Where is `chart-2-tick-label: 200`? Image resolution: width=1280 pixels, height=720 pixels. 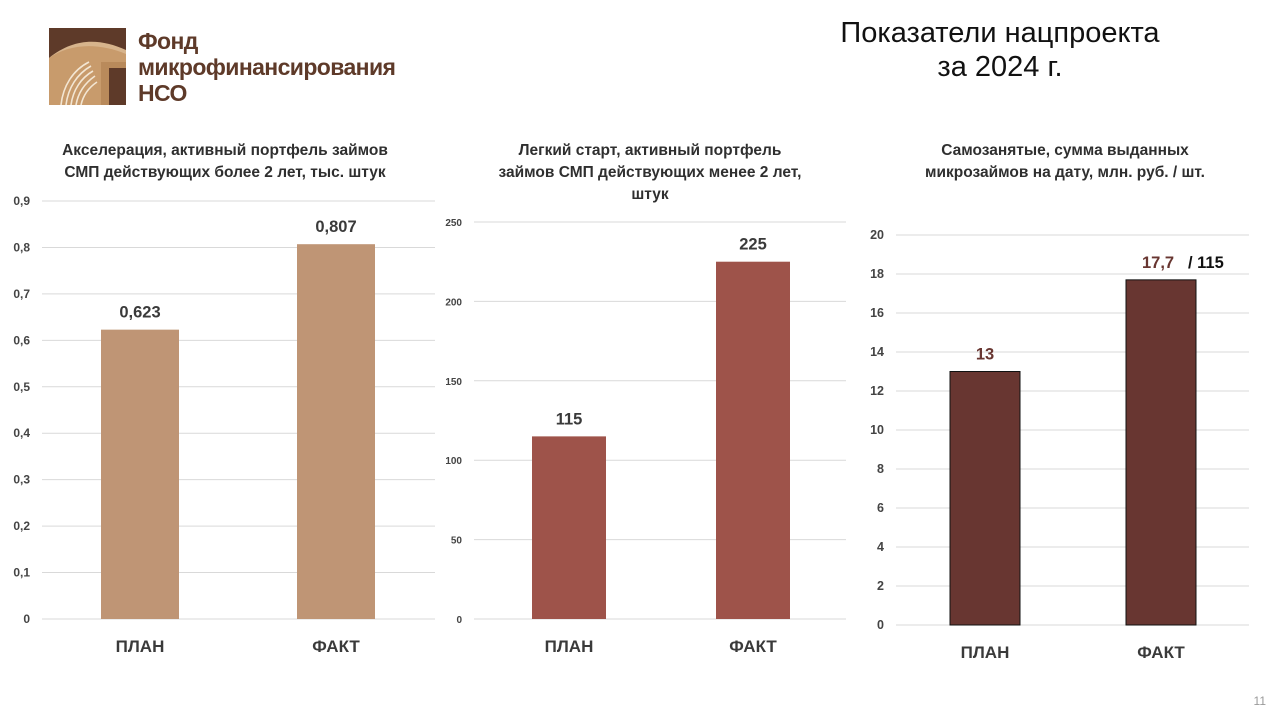 chart-2-tick-label: 200 is located at coordinates (453, 302).